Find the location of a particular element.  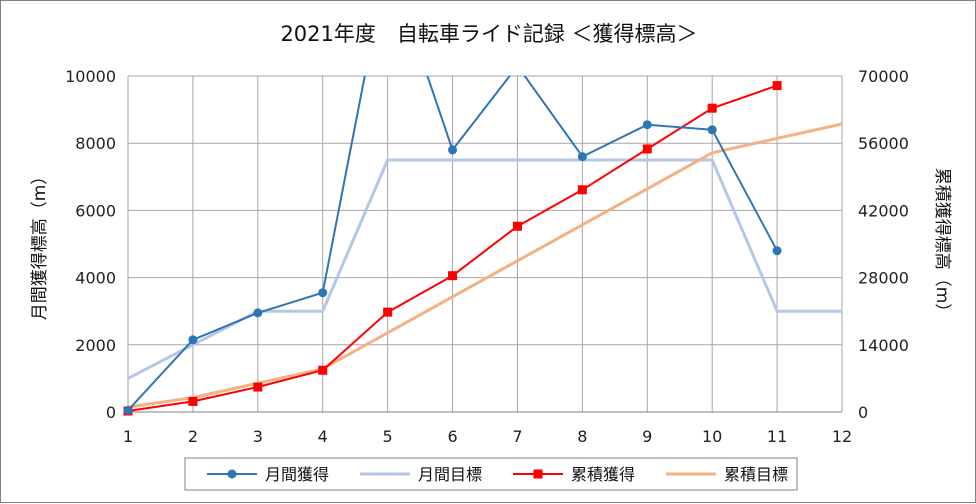

legend: 月間獲得 月間目標 累積獲得 累積目標 is located at coordinates (491, 474).